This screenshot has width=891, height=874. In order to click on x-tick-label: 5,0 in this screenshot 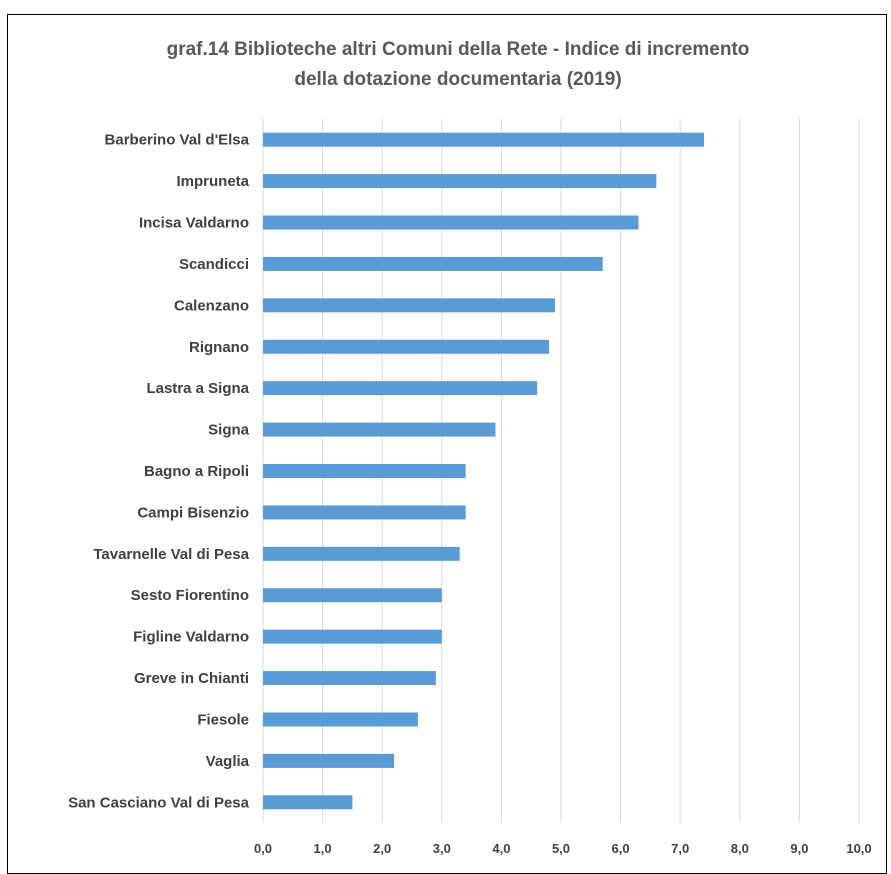, I will do `click(561, 848)`.